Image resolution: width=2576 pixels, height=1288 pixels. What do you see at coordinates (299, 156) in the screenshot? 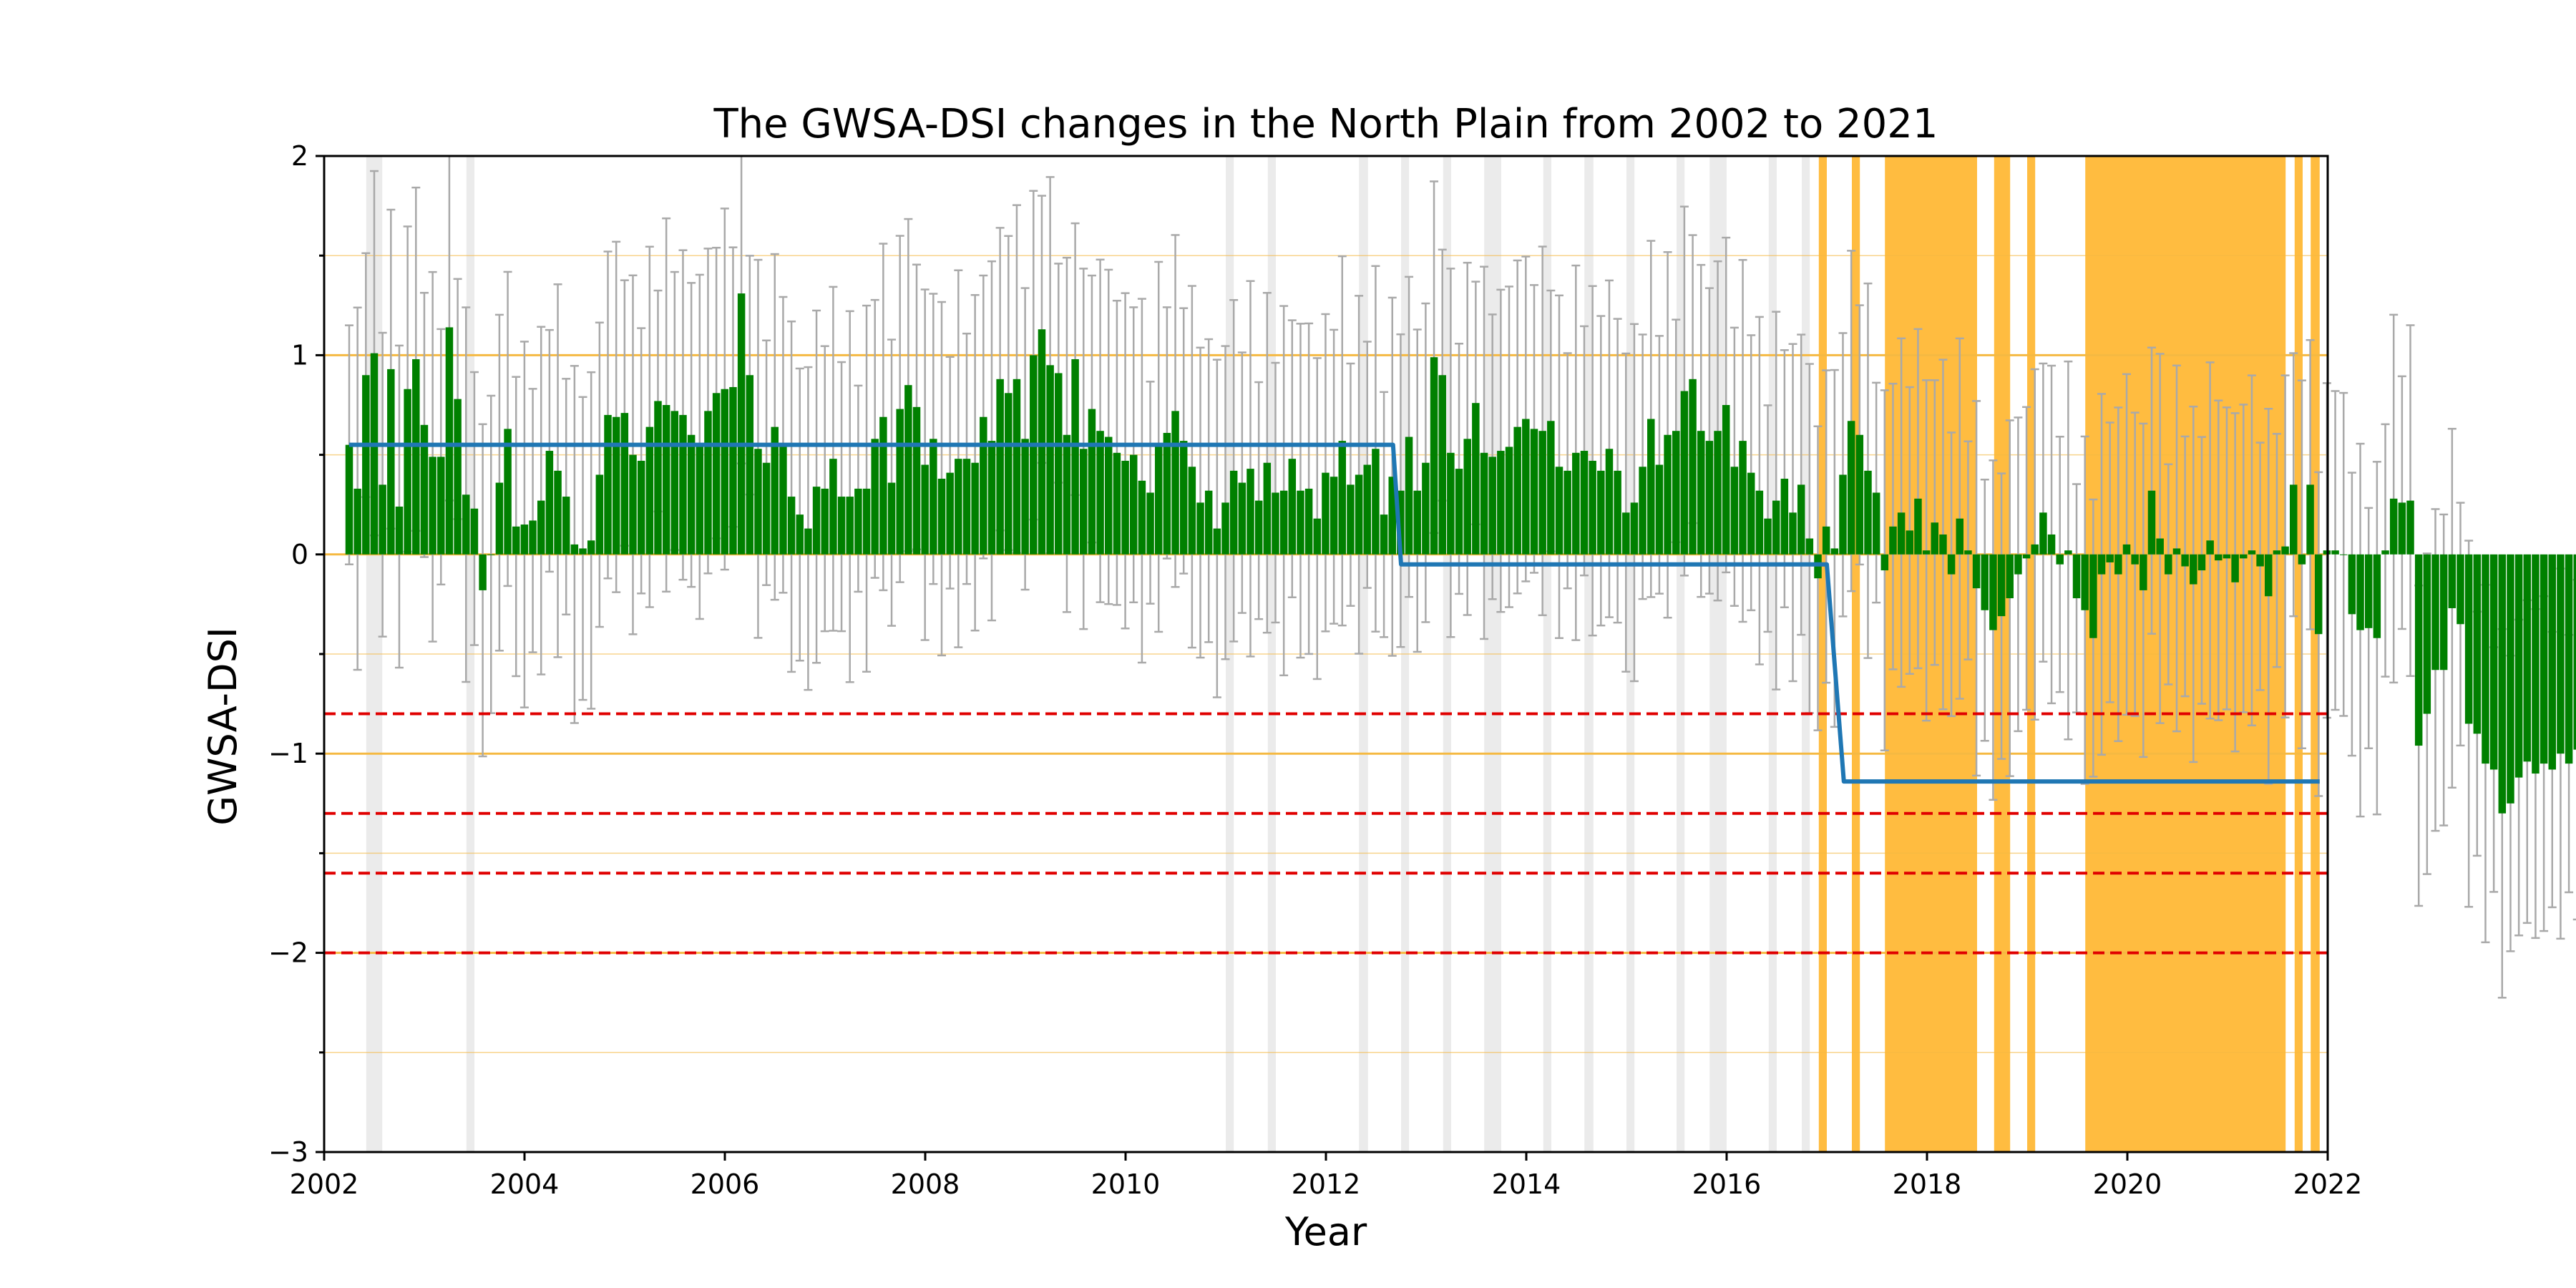
I see `y-tick-label: 2` at bounding box center [299, 156].